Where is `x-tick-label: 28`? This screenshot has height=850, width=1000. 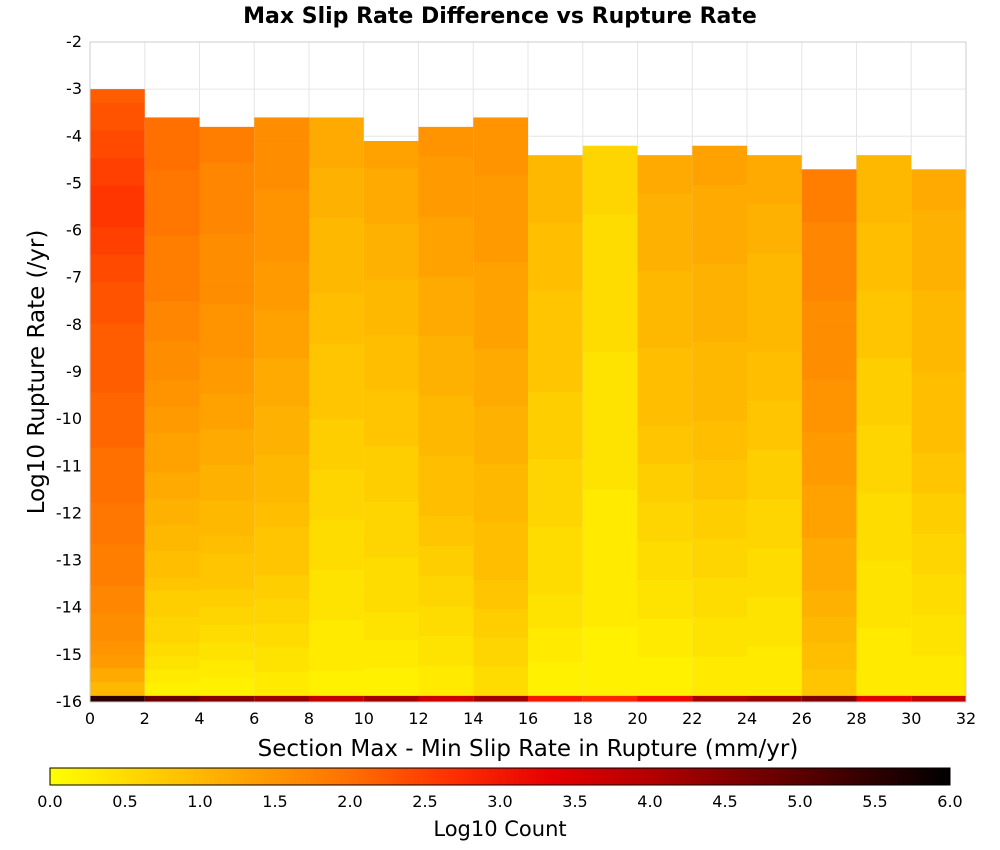
x-tick-label: 28 is located at coordinates (856, 718).